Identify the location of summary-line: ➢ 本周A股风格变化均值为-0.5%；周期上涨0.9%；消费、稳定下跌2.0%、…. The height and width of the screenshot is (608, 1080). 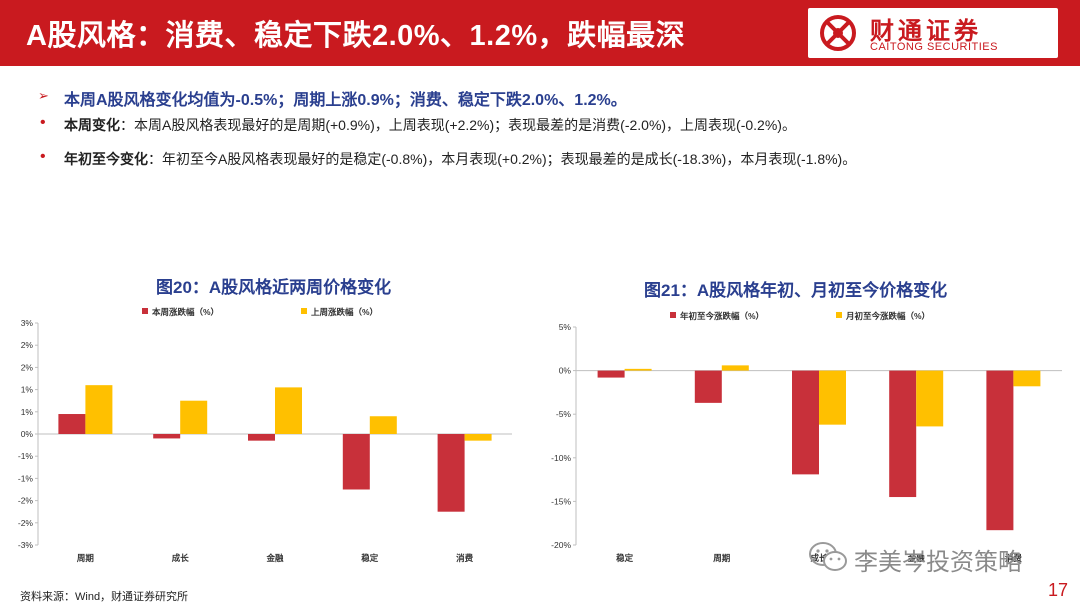
(548, 100).